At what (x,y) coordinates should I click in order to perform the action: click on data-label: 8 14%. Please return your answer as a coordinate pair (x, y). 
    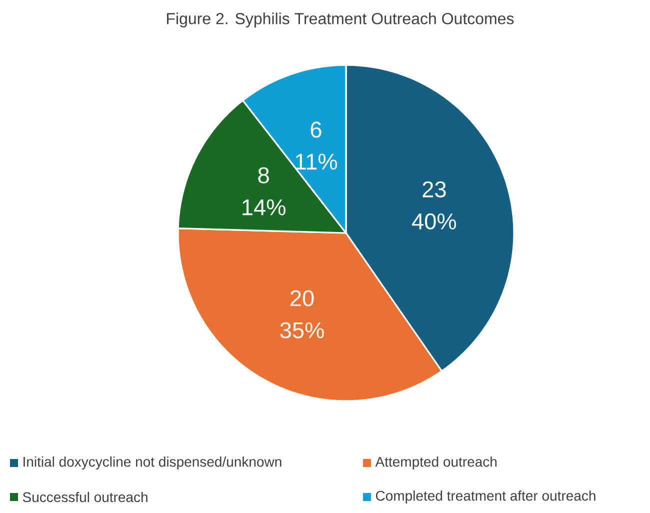
    Looking at the image, I should click on (264, 191).